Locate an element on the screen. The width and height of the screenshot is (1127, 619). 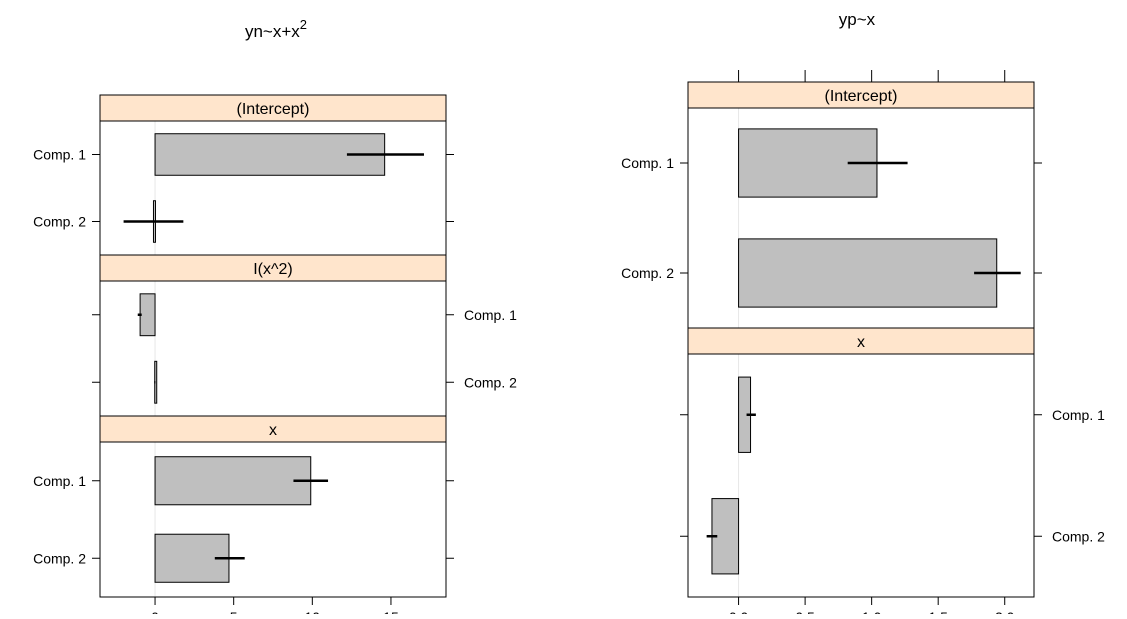
x-tick-label: 0.0 is located at coordinates (739, 611).